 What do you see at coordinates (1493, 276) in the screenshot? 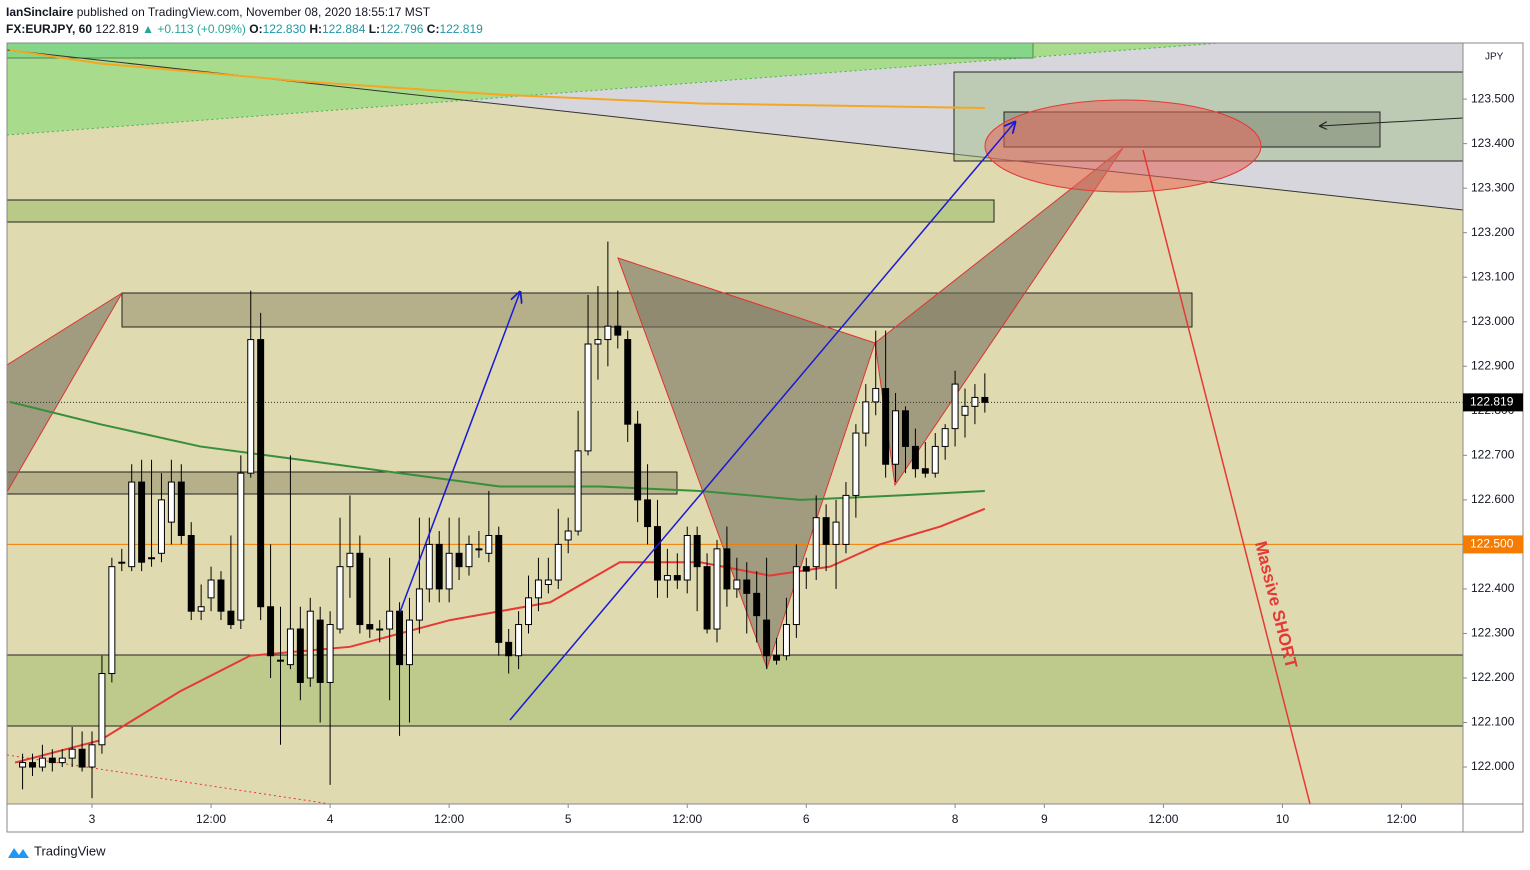
I see `y-tick-label: 123.100` at bounding box center [1493, 276].